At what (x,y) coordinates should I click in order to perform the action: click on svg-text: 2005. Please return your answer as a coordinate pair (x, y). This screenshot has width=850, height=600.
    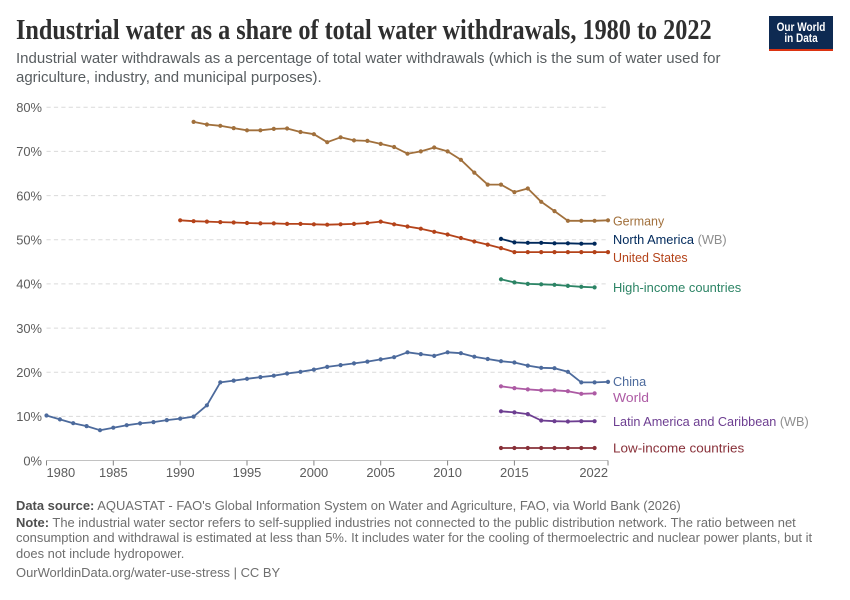
    Looking at the image, I should click on (380, 472).